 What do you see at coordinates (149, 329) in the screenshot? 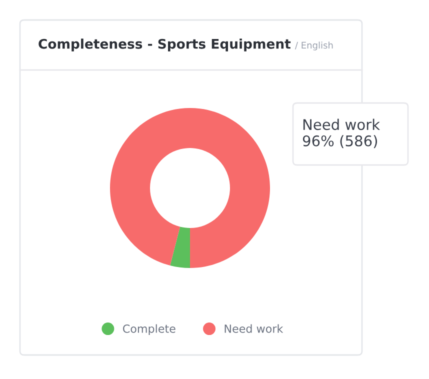
I see `legend-label: Complete` at bounding box center [149, 329].